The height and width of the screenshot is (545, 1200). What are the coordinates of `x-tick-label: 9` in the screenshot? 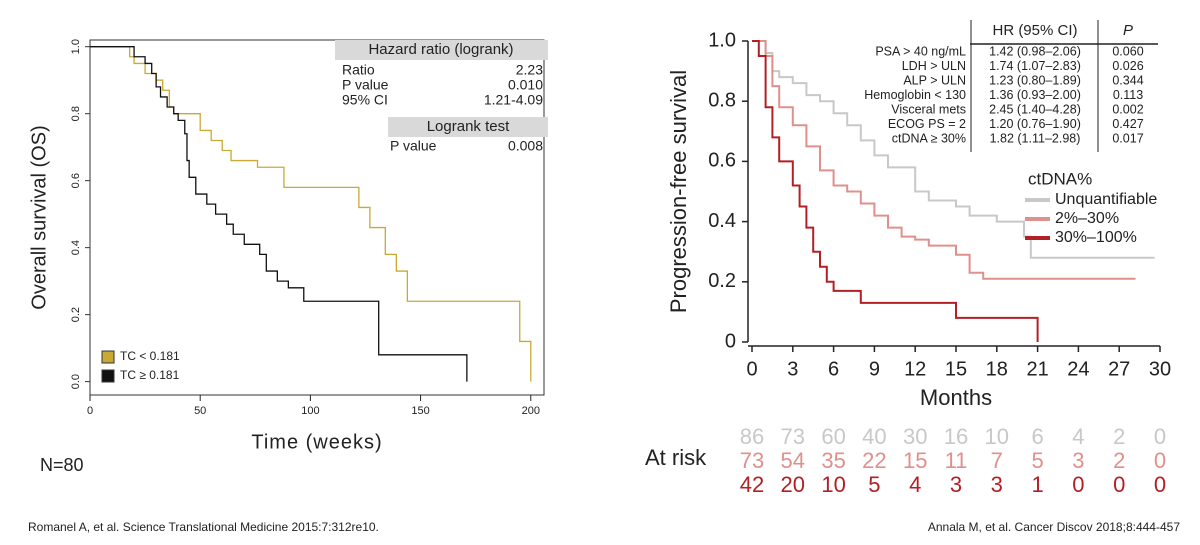 It's located at (874, 369).